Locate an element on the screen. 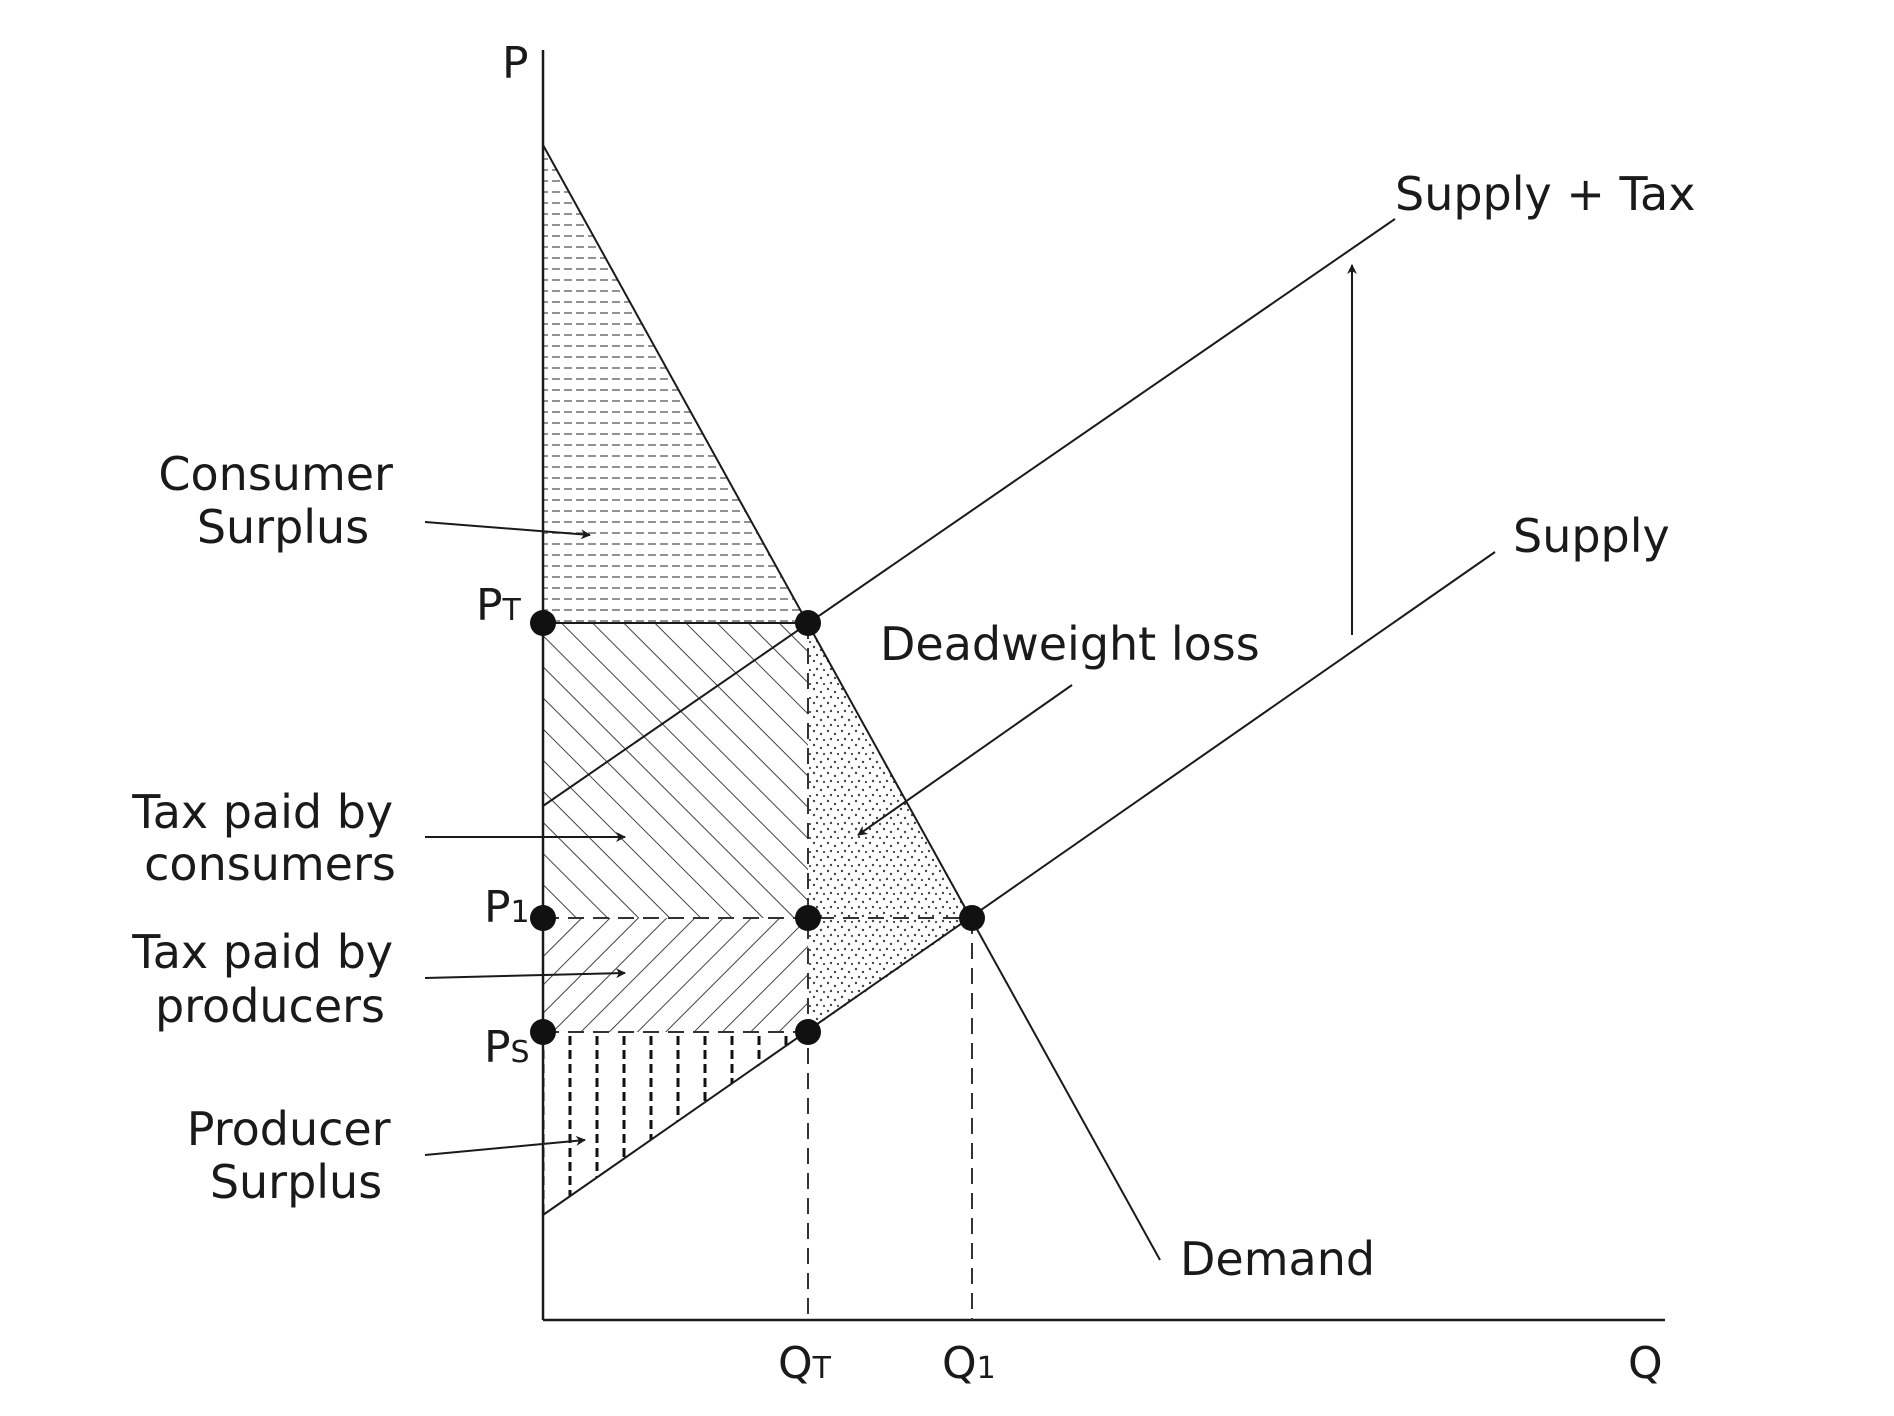 The width and height of the screenshot is (1894, 1416). tax-paid-by-consumers-area is located at coordinates (675, 770).